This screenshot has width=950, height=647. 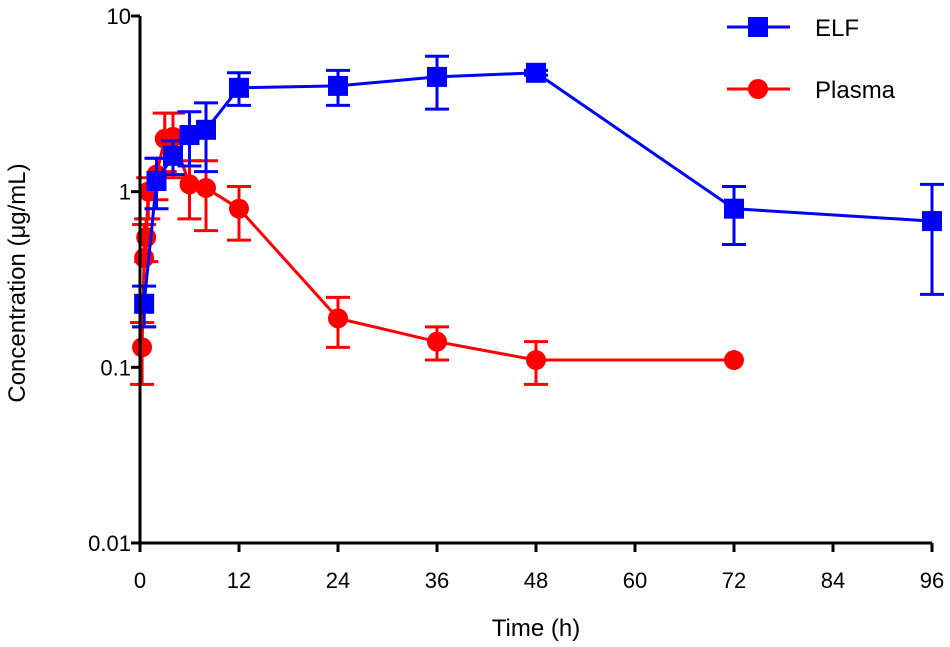 What do you see at coordinates (140, 580) in the screenshot?
I see `x-tick-label: 0` at bounding box center [140, 580].